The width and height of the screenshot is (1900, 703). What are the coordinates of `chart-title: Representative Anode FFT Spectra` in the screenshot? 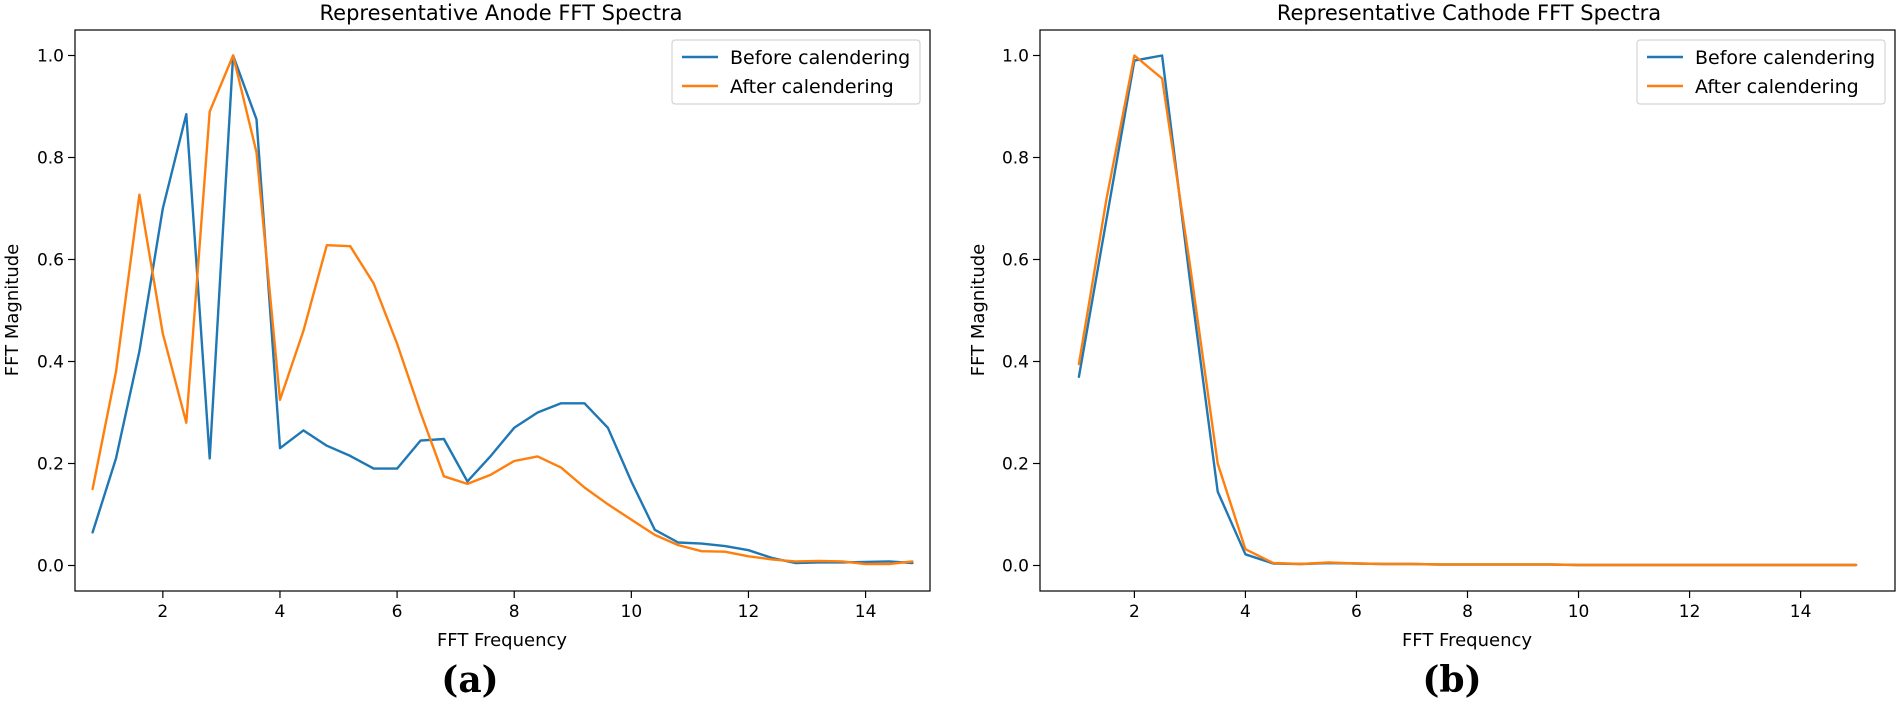 It's located at (501, 13).